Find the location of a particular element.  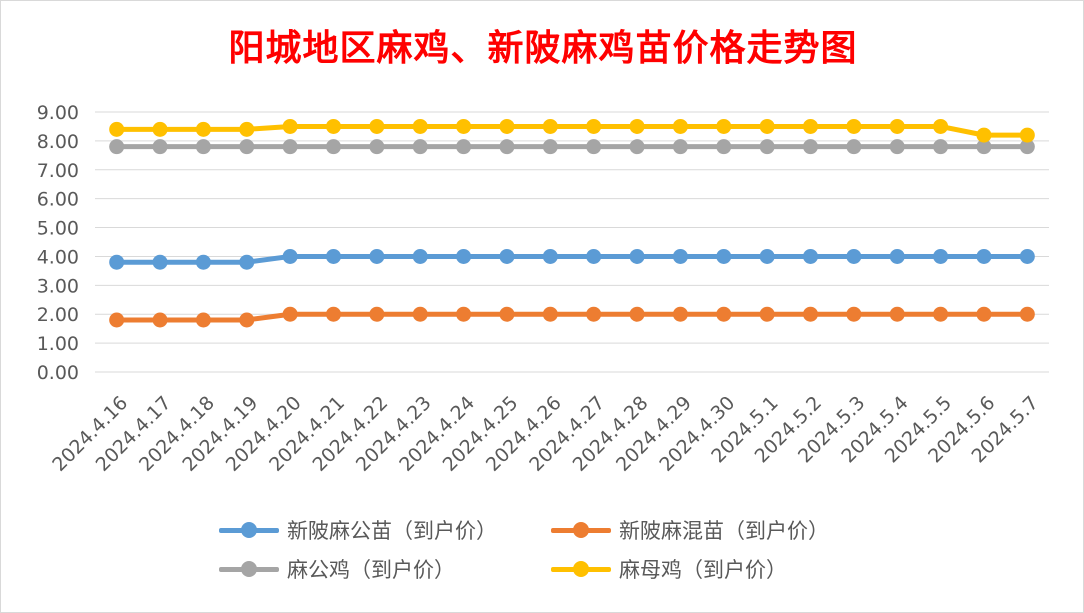

y-tick-label: 4.00 is located at coordinates (58, 257).